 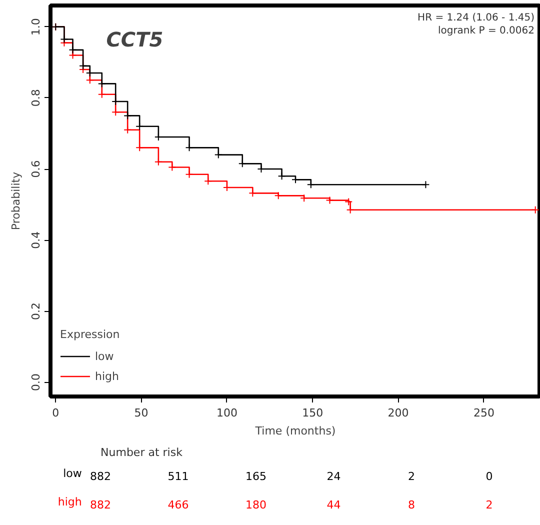 I want to click on y-axis-title: Probability, so click(x=16, y=200).